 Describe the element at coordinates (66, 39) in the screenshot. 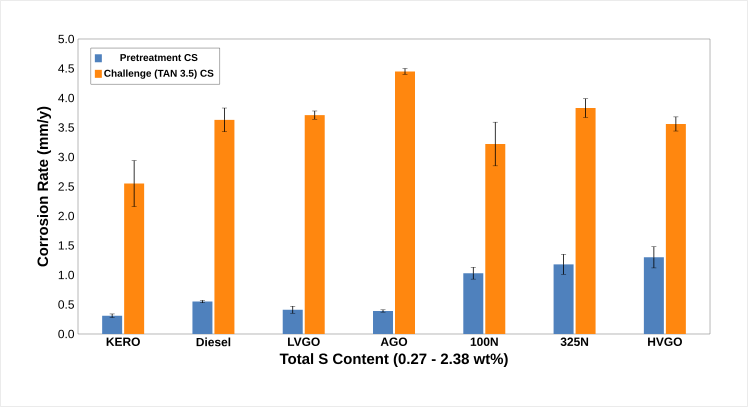

I see `y-tick-label: 5.0` at that location.